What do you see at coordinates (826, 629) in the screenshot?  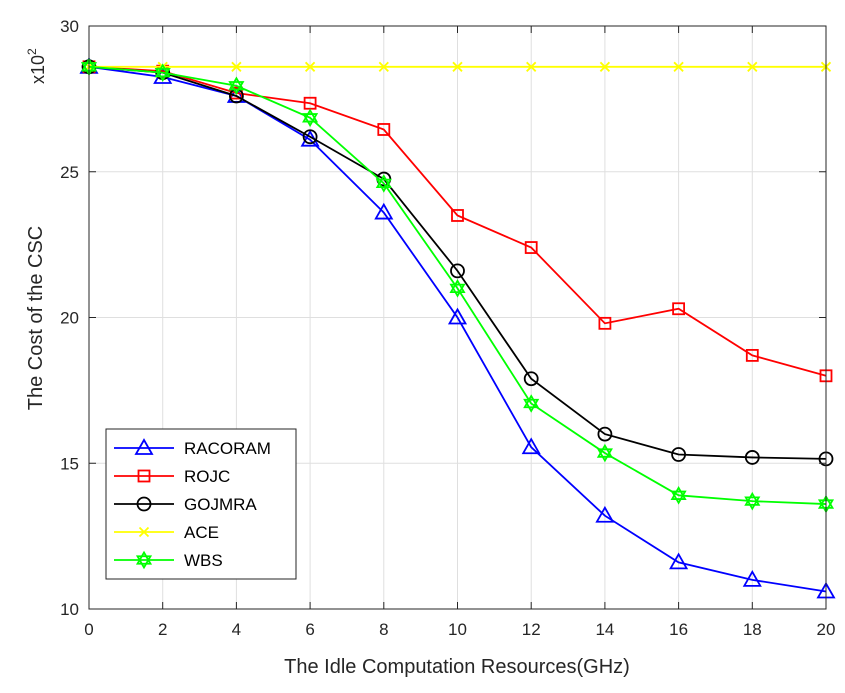 I see `x-tick-label: 20` at bounding box center [826, 629].